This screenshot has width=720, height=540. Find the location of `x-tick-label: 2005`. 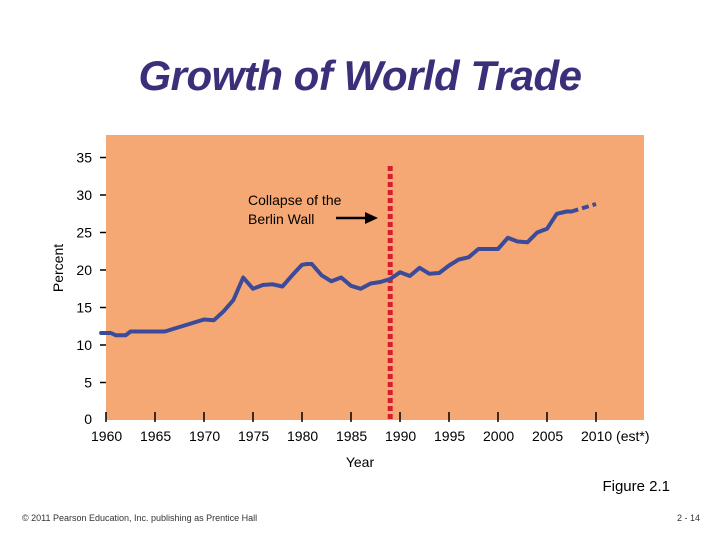

x-tick-label: 2005 is located at coordinates (547, 436).